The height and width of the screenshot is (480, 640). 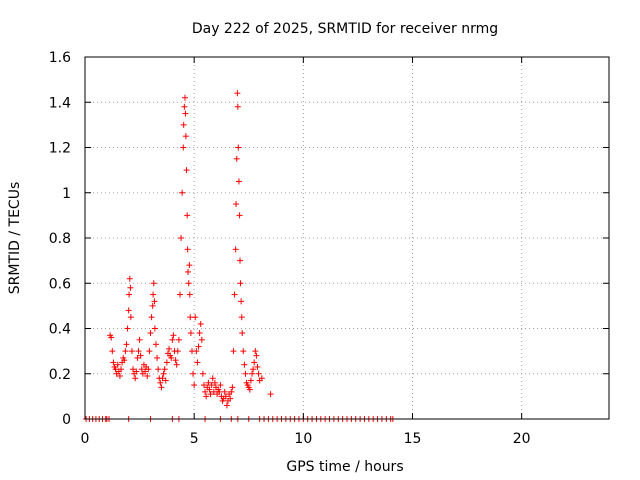 I want to click on y-axis-label: SRMTID / TECUs, so click(x=15, y=238).